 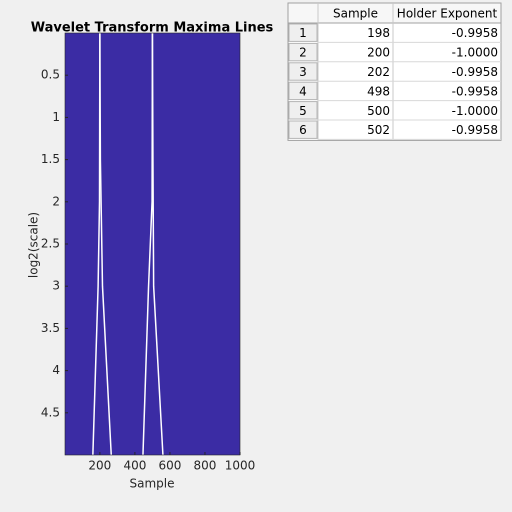 What do you see at coordinates (56, 286) in the screenshot?
I see `y-tick-label: 3` at bounding box center [56, 286].